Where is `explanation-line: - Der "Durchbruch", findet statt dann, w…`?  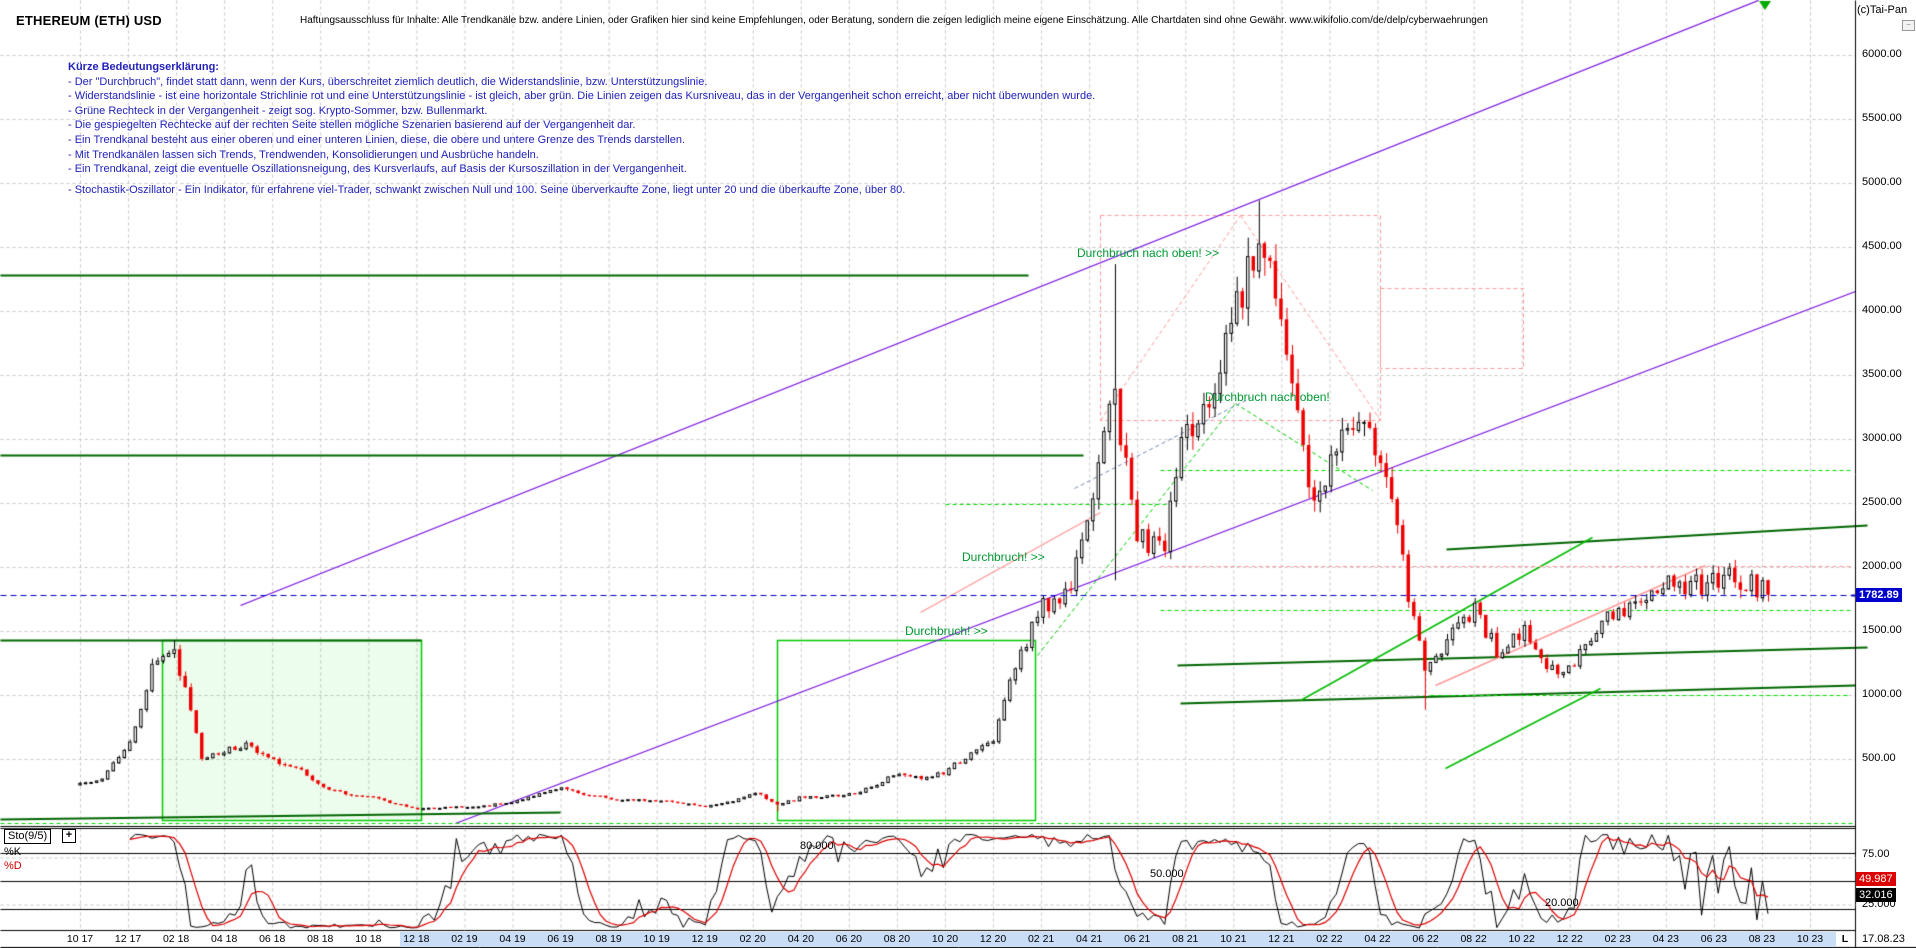
explanation-line: - Der "Durchbruch", findet statt dann, w… is located at coordinates (388, 81).